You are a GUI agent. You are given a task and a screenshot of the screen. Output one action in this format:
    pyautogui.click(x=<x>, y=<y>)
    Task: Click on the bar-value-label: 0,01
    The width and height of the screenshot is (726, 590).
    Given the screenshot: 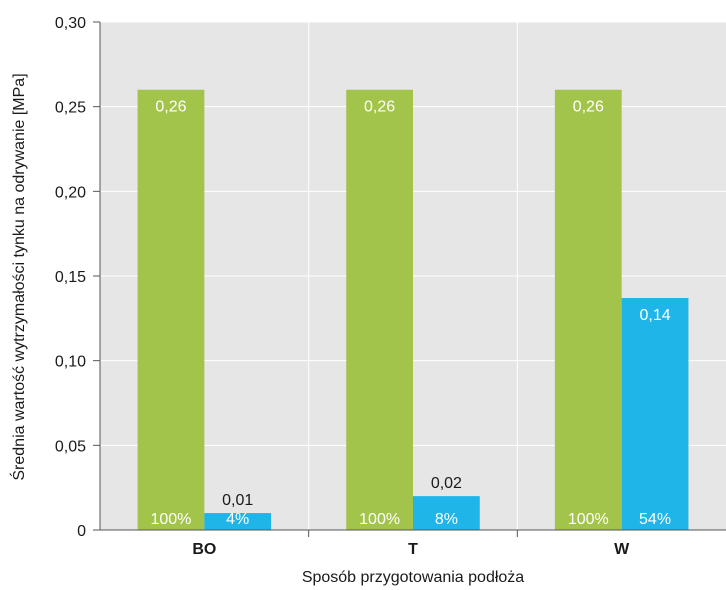 What is the action you would take?
    pyautogui.click(x=237, y=500)
    